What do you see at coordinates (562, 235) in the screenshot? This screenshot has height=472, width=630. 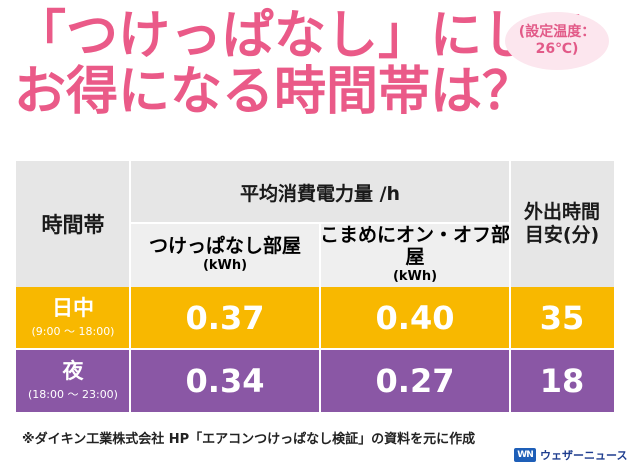 I see `header-outing-time-line-2: 目安(分)` at bounding box center [562, 235].